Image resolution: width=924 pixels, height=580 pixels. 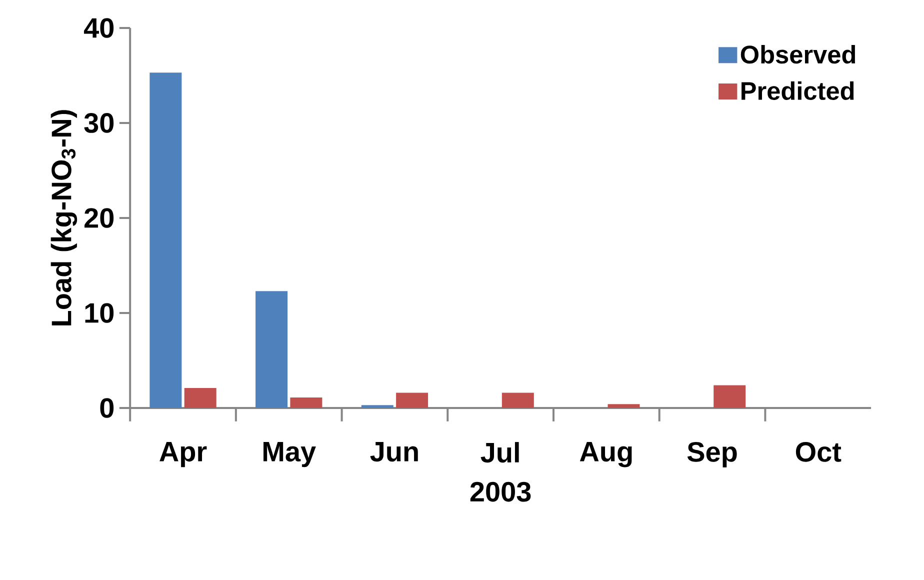 What do you see at coordinates (500, 492) in the screenshot?
I see `x-axis-title: 2003` at bounding box center [500, 492].